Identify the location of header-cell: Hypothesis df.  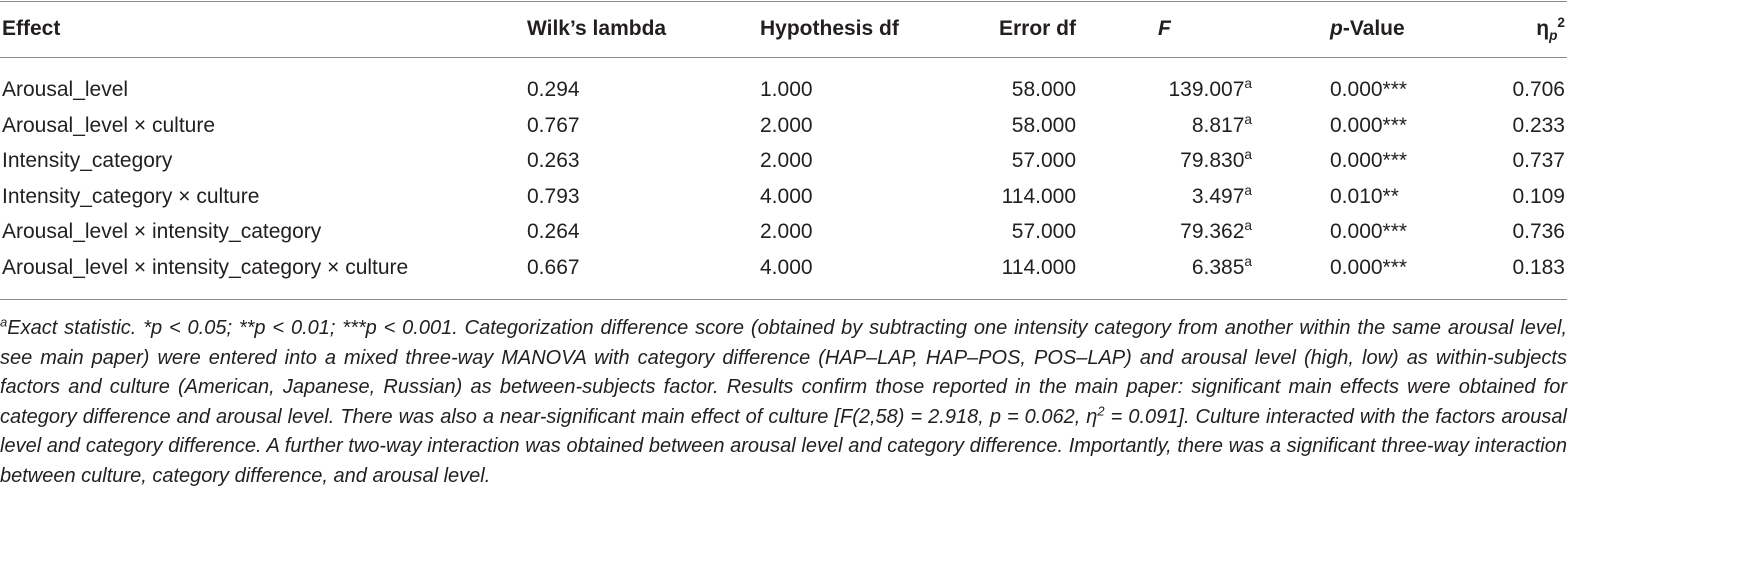
(829, 29).